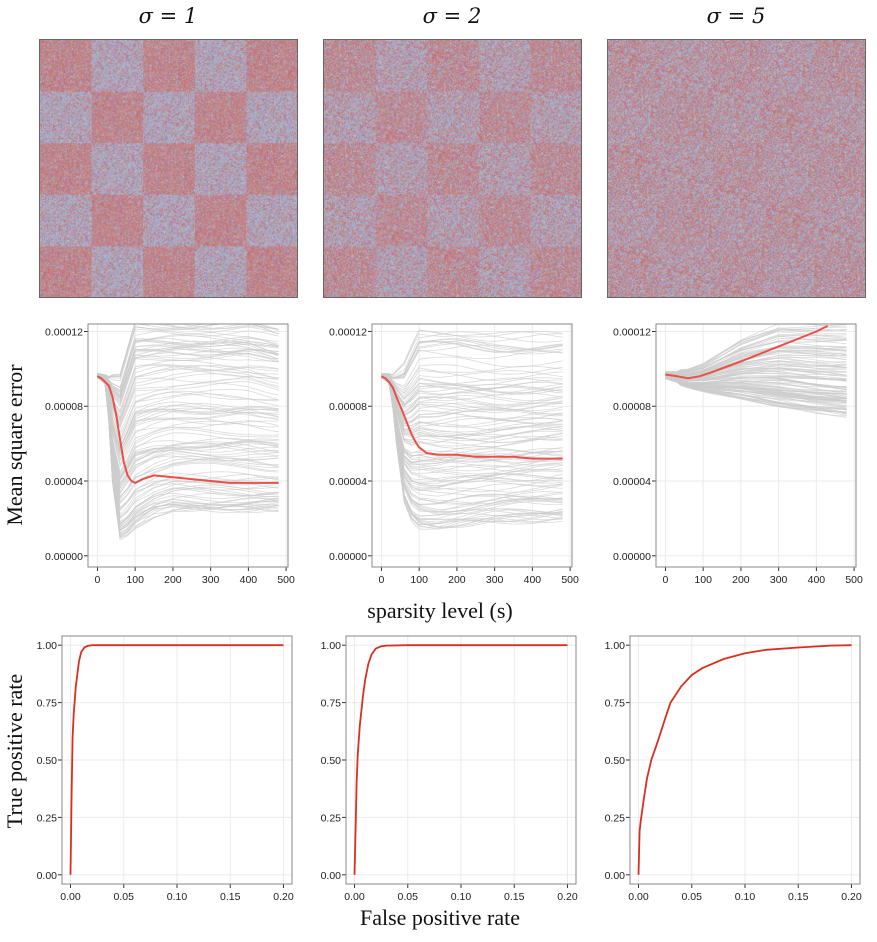  I want to click on roc-ylabel: True positive rate, so click(14, 751).